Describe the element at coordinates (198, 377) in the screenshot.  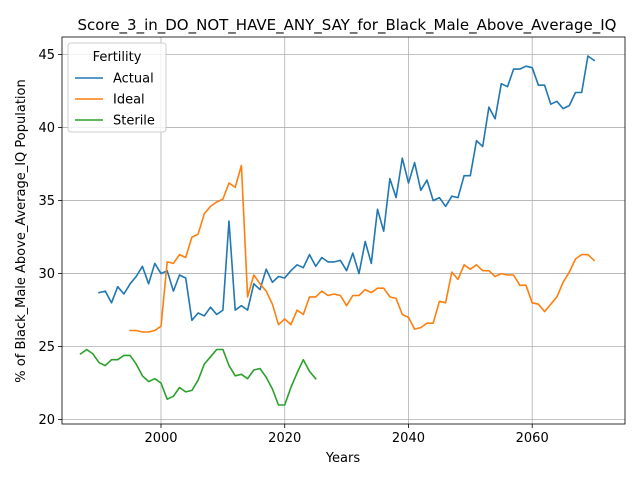
I see `series-line-sterile` at that location.